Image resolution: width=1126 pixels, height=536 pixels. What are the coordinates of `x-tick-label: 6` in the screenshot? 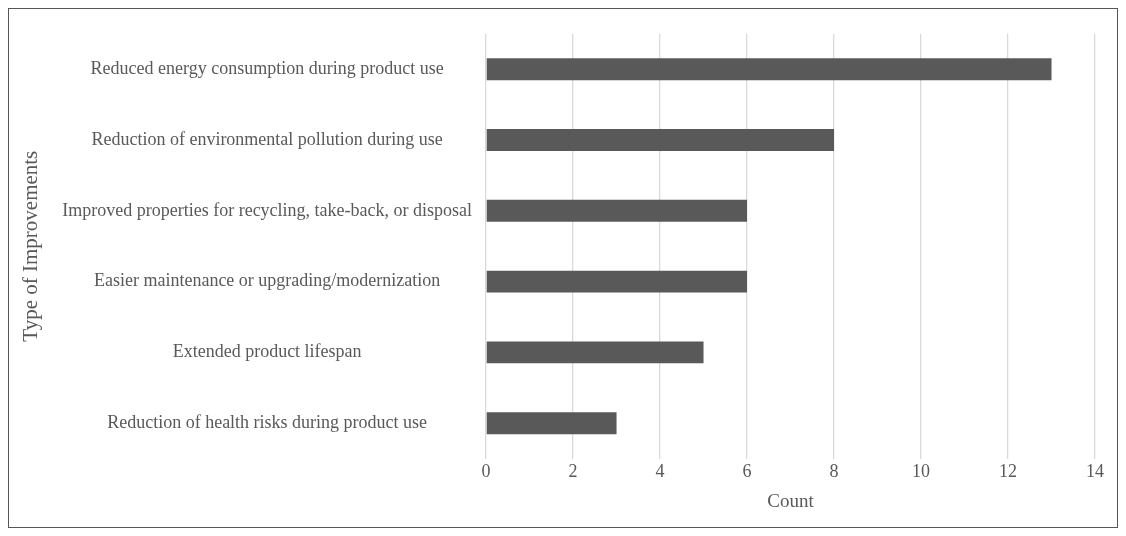 It's located at (747, 471).